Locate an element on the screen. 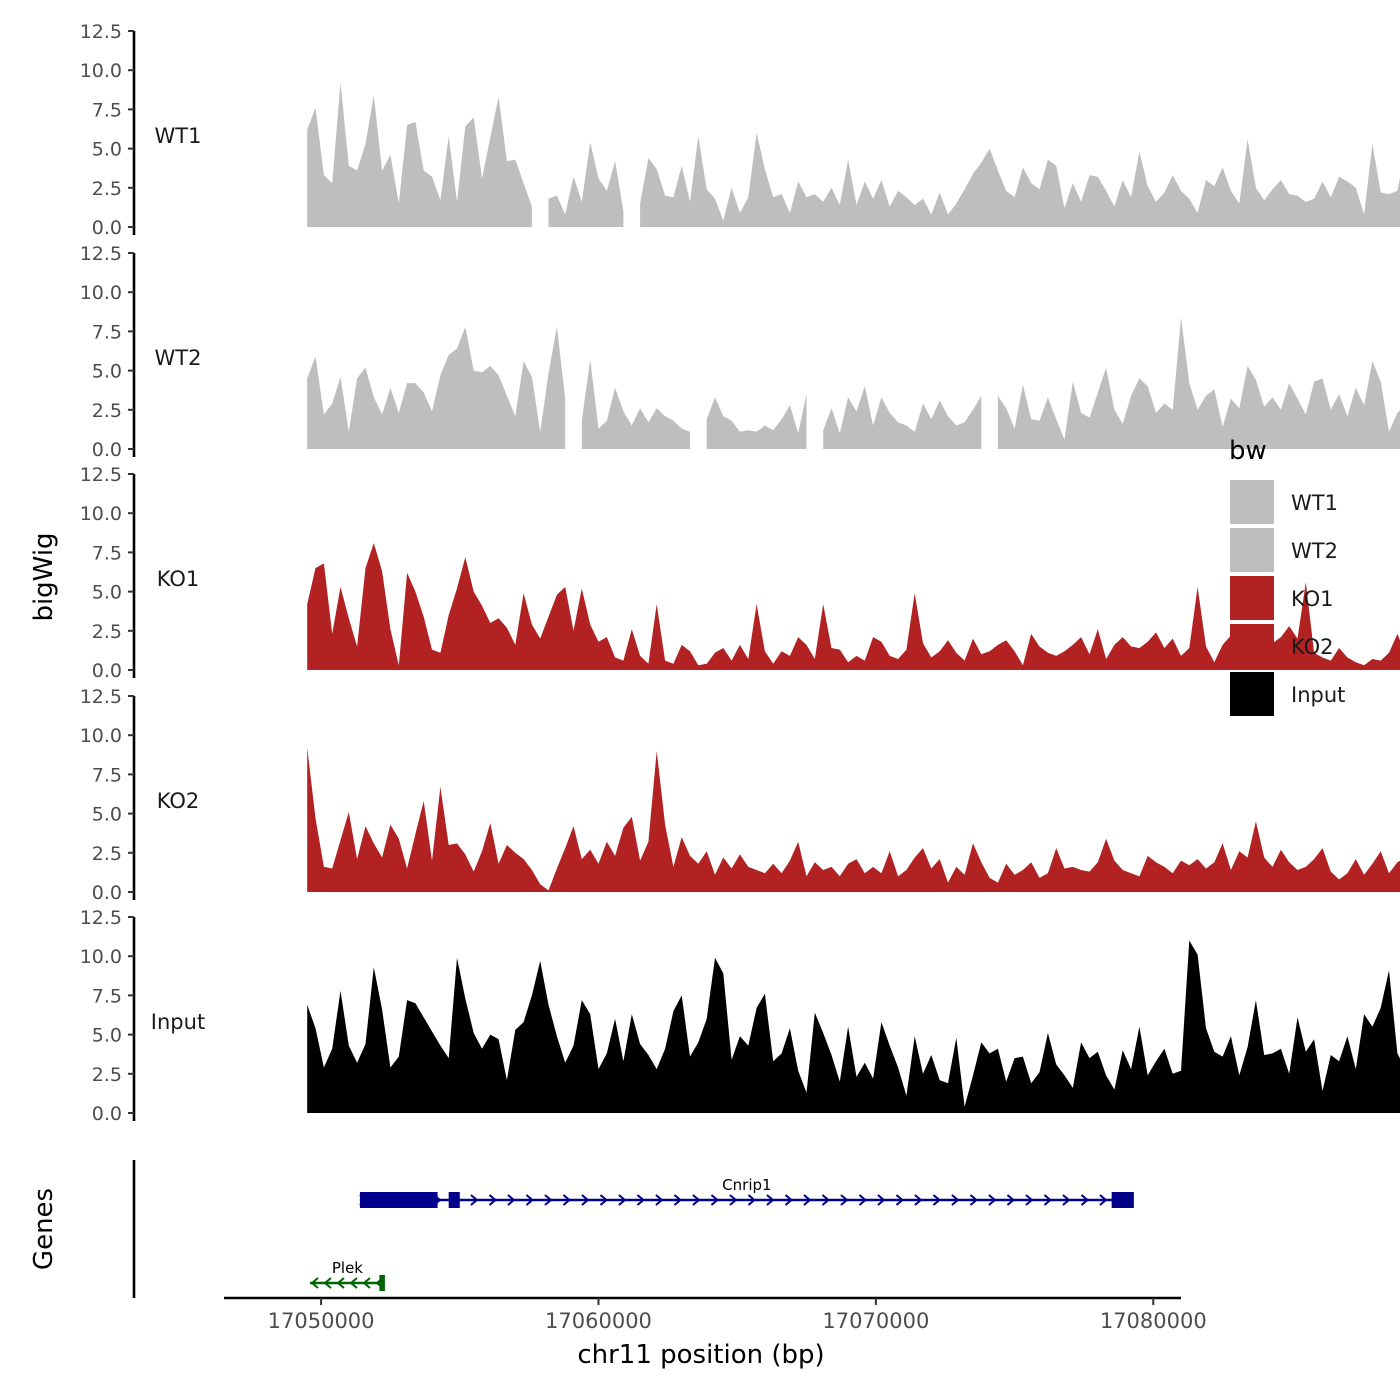 The image size is (1400, 1400). track-ko2: 0.0 2.5 5.0 7.5 10.0 12.5 KO2 is located at coordinates (740, 795).